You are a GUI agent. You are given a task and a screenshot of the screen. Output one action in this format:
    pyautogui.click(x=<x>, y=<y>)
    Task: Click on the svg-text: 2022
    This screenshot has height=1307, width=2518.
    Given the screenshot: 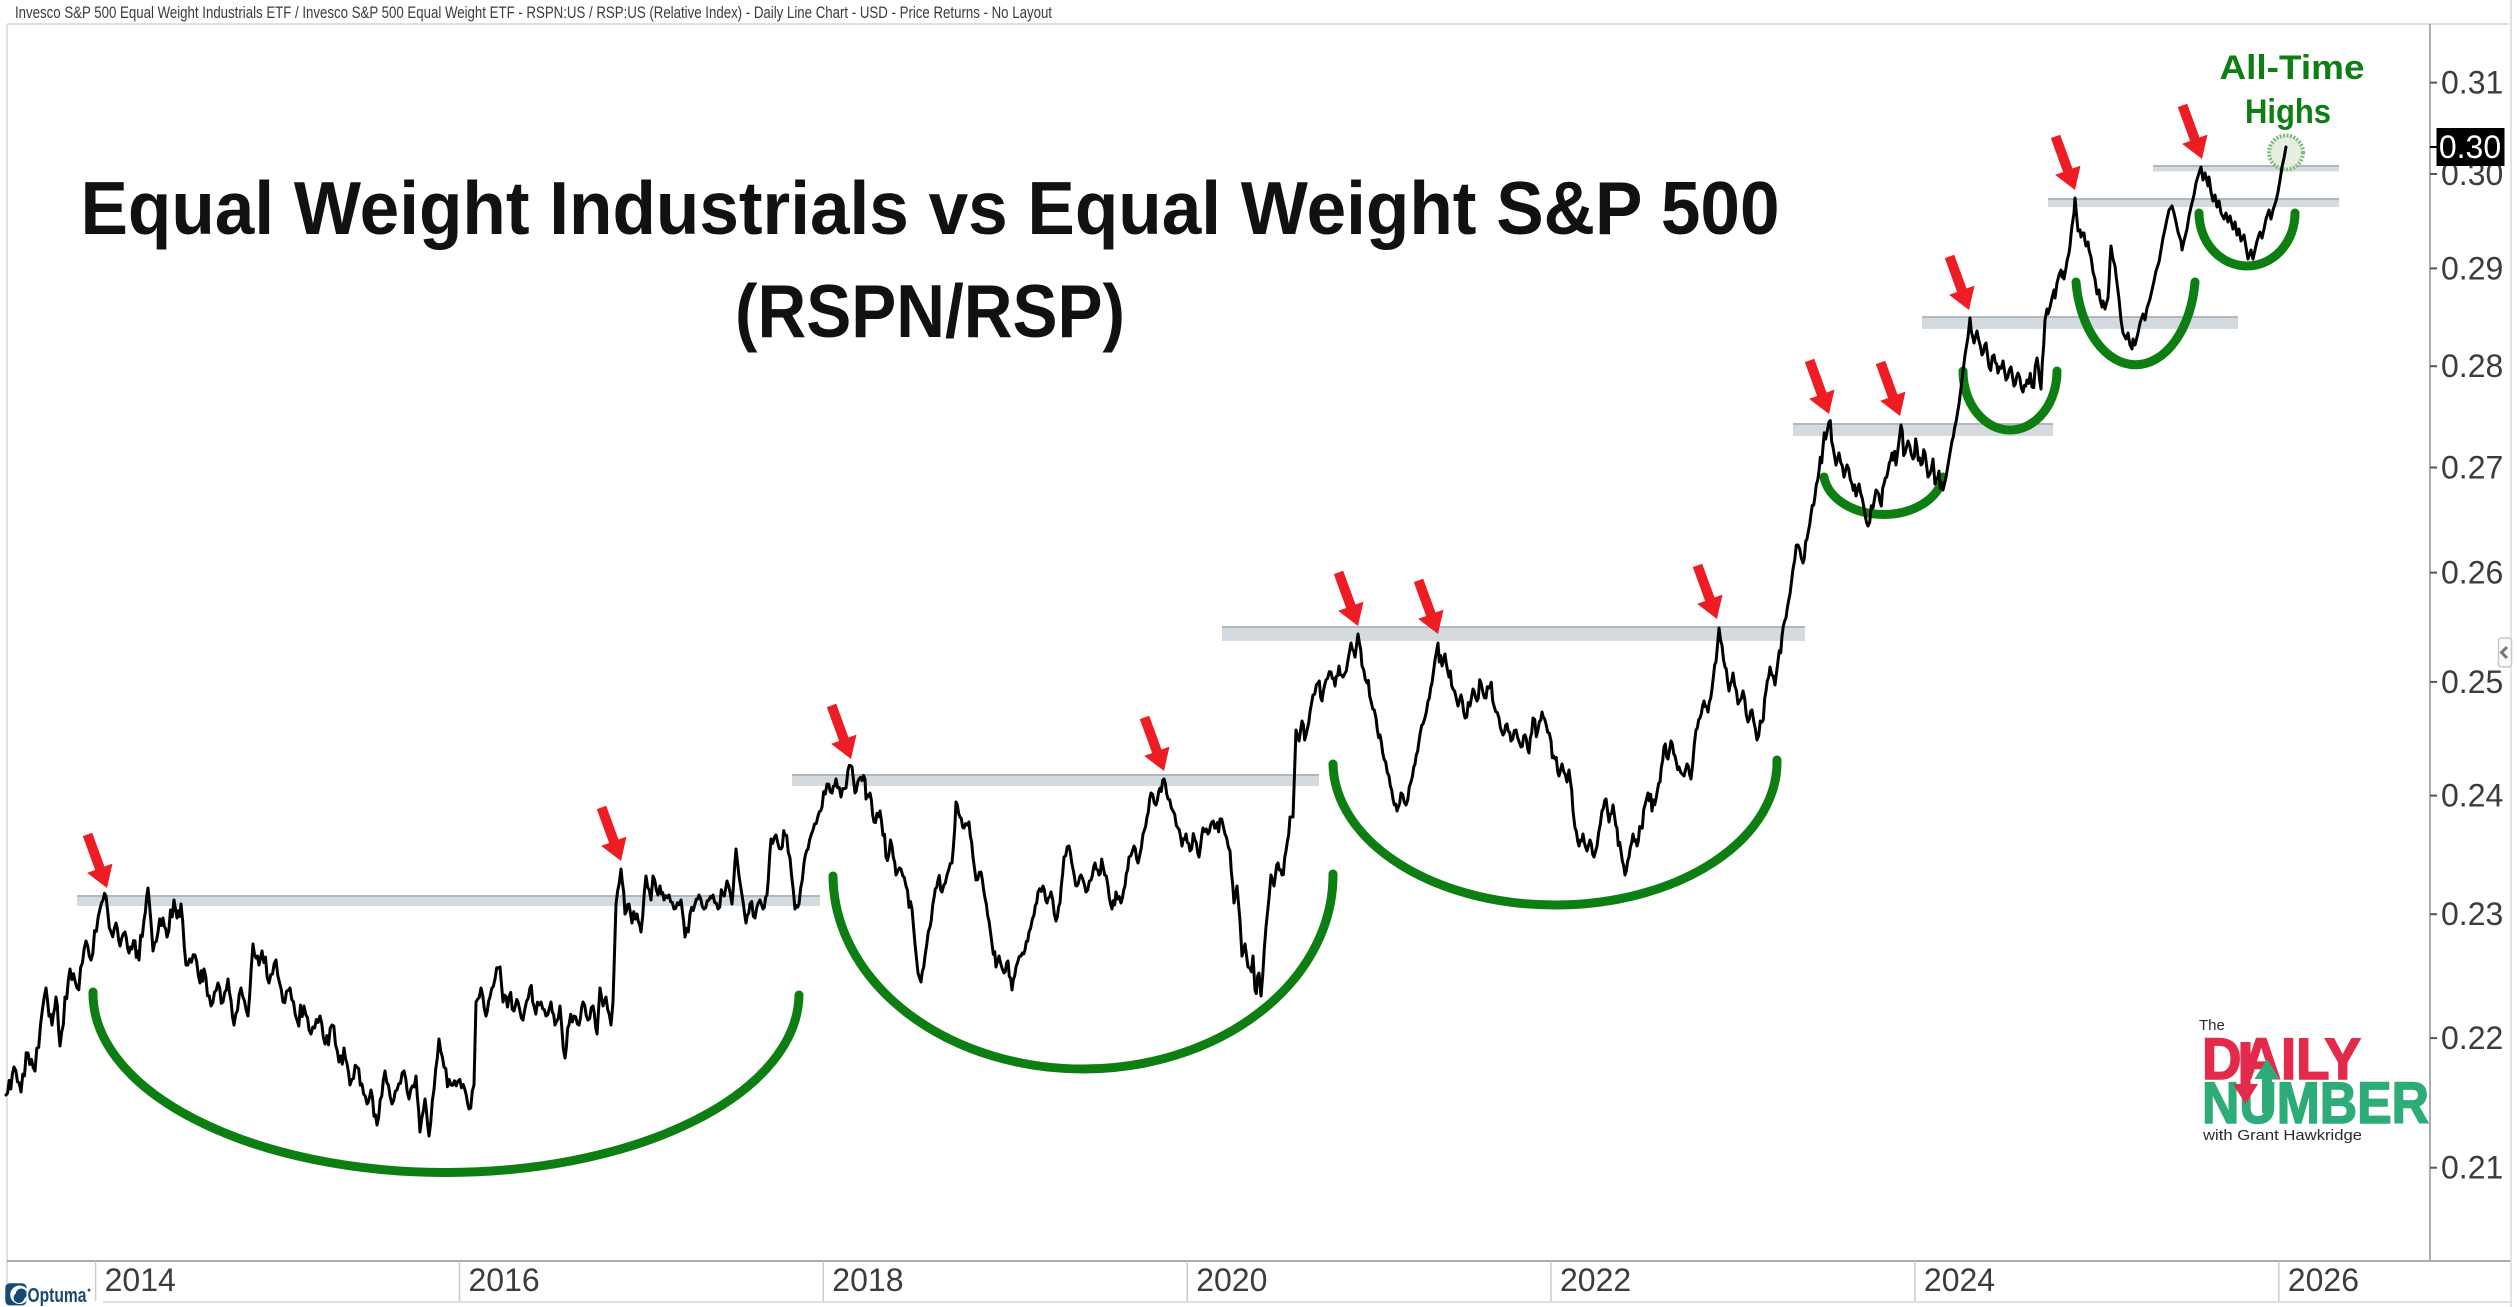 What is the action you would take?
    pyautogui.click(x=1595, y=1280)
    